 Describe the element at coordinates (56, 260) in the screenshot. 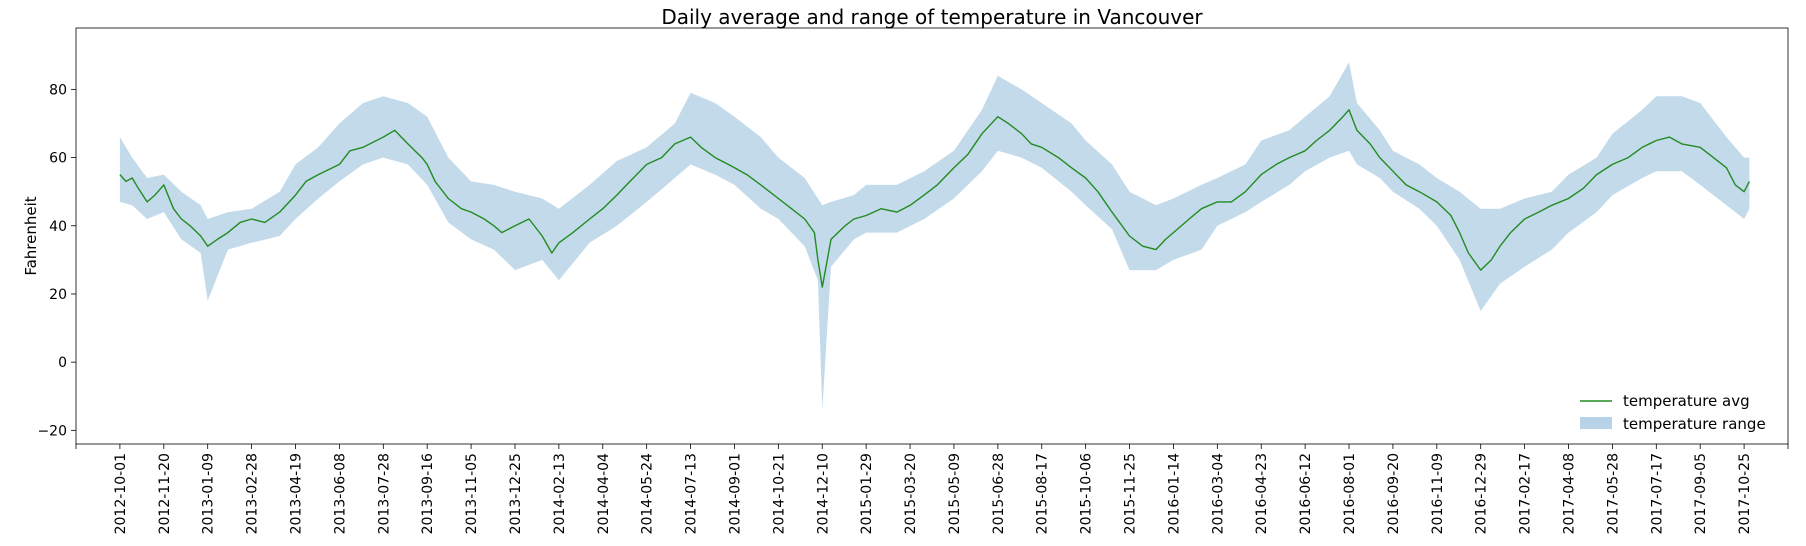

I see `y-axis: −20 0 20 40 60 80` at that location.